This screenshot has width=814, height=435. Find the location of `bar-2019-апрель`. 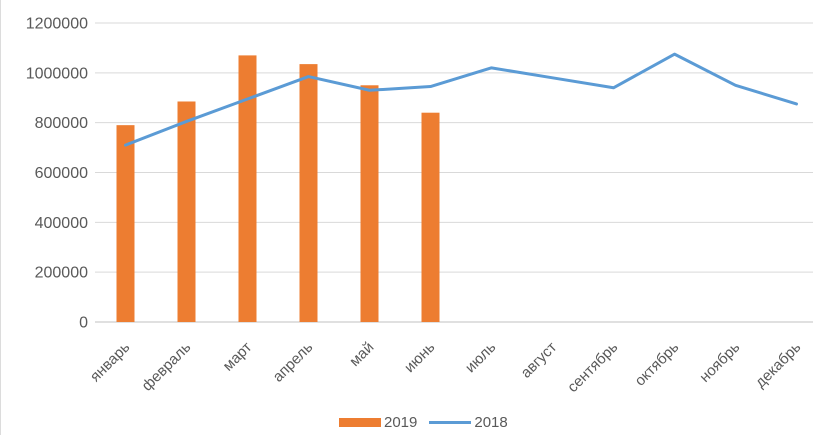

bar-2019-апрель is located at coordinates (308, 193).